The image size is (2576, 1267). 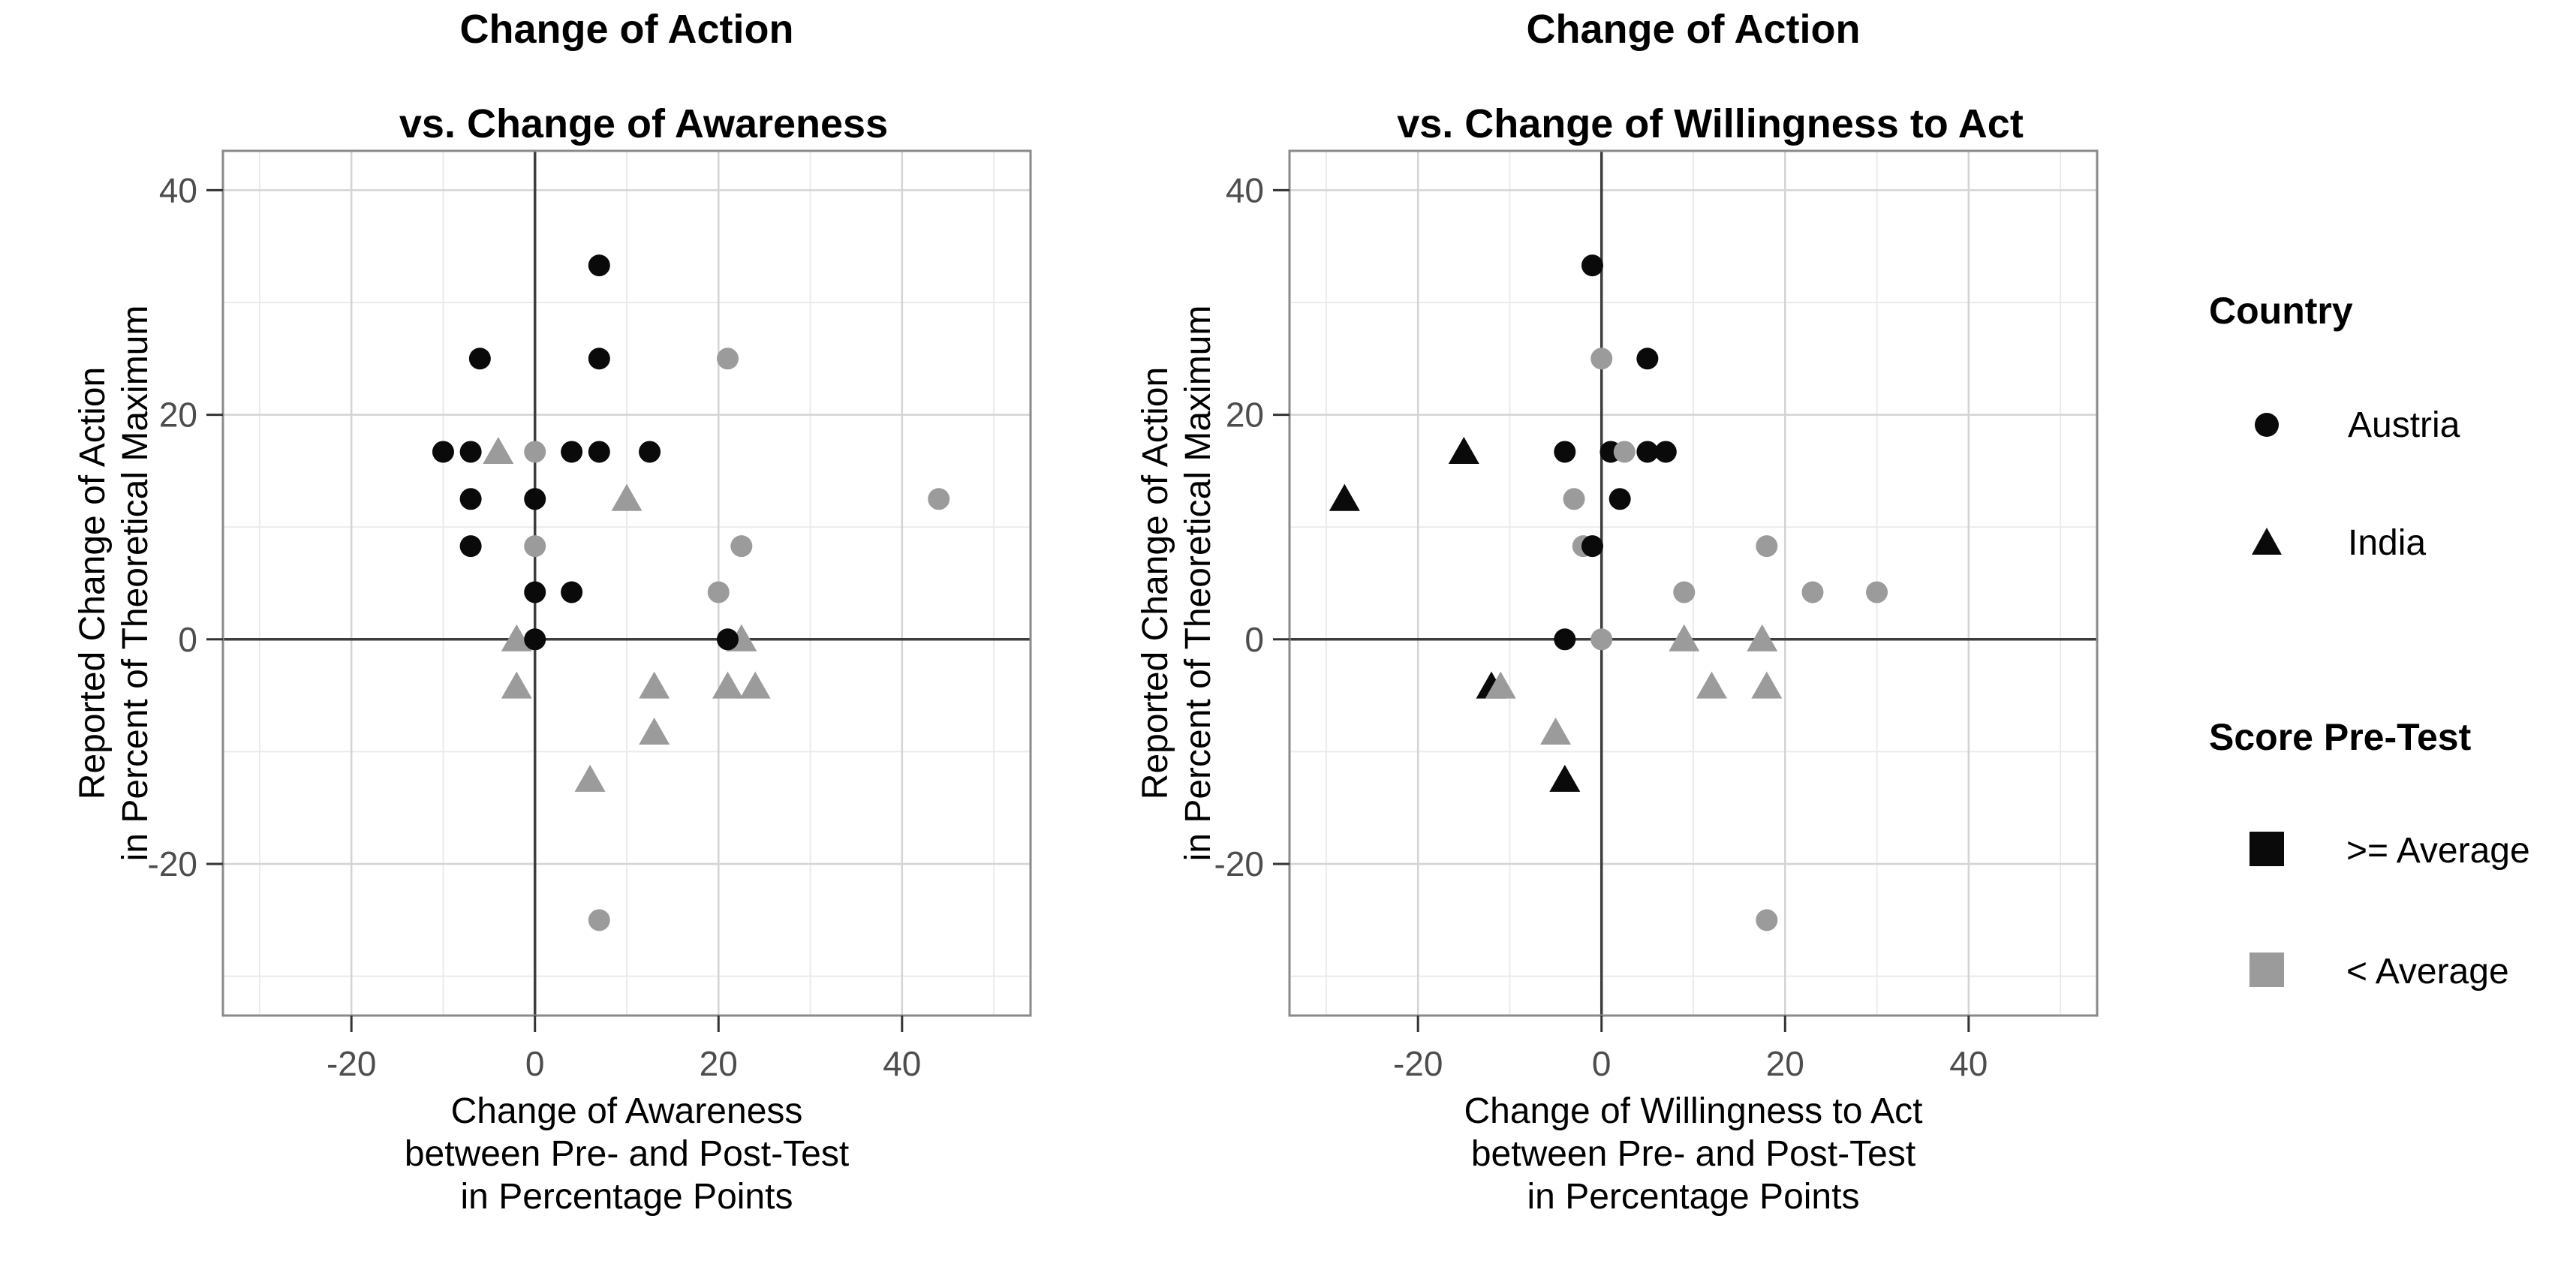 I want to click on x-tick-label: 40, so click(x=902, y=1063).